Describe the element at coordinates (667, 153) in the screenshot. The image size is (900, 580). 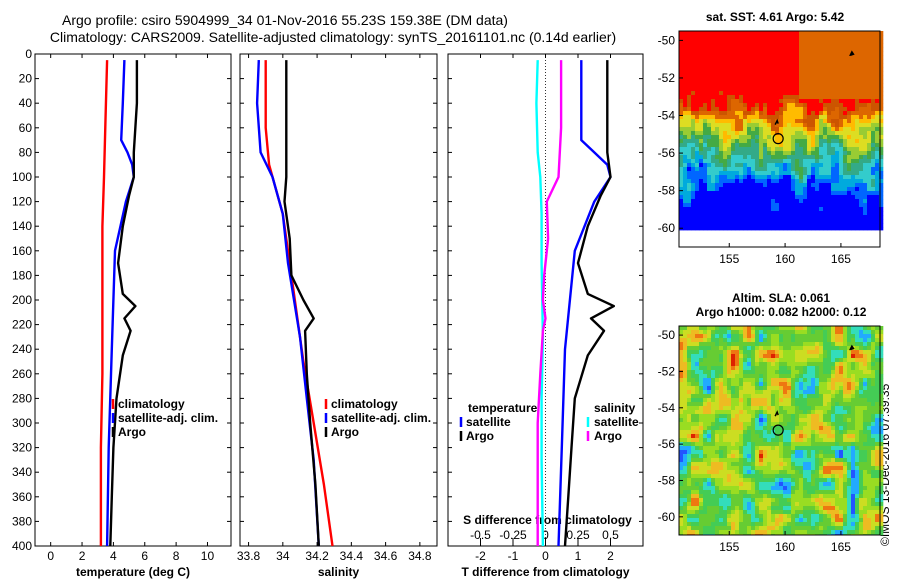
I see `sst-map-ytick-label: -56` at that location.